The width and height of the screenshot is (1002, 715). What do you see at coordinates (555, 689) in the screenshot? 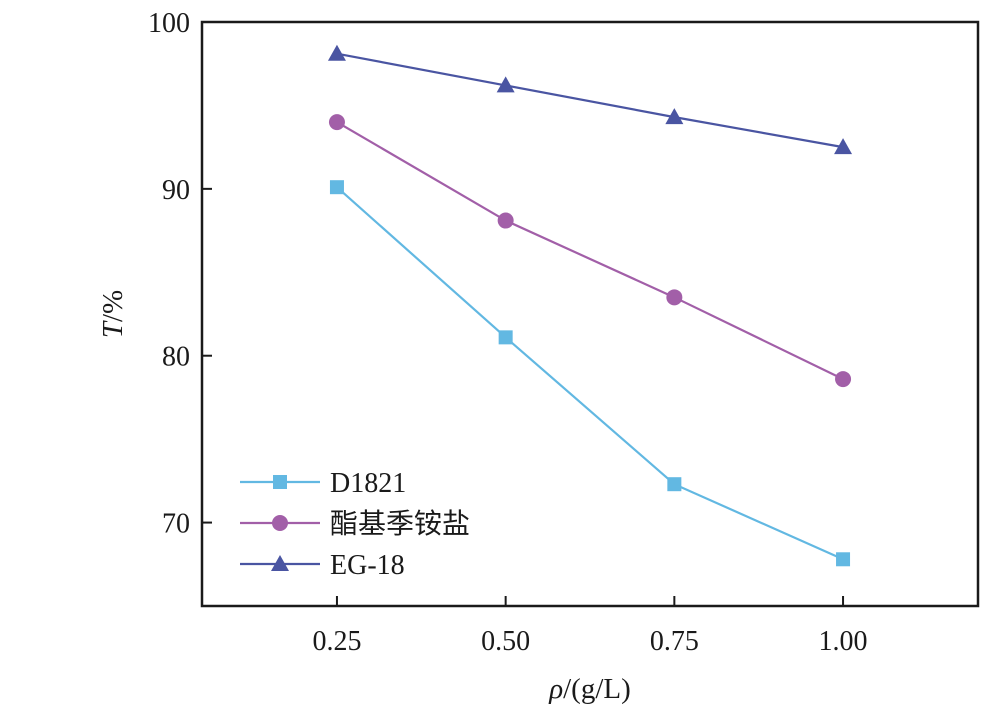
I see `x-axis-title-symbol: ρ` at bounding box center [555, 689].